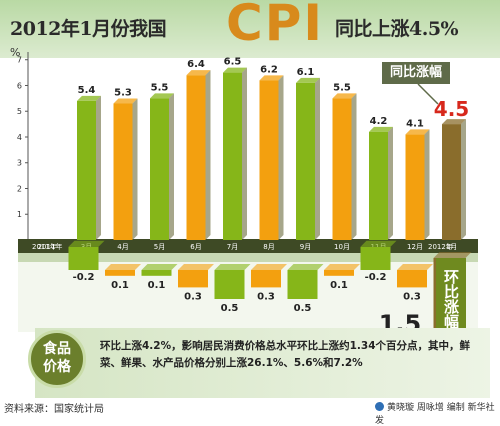  Describe the element at coordinates (268, 247) in the screenshot. I see `x-tick-label-6: 8月` at that location.